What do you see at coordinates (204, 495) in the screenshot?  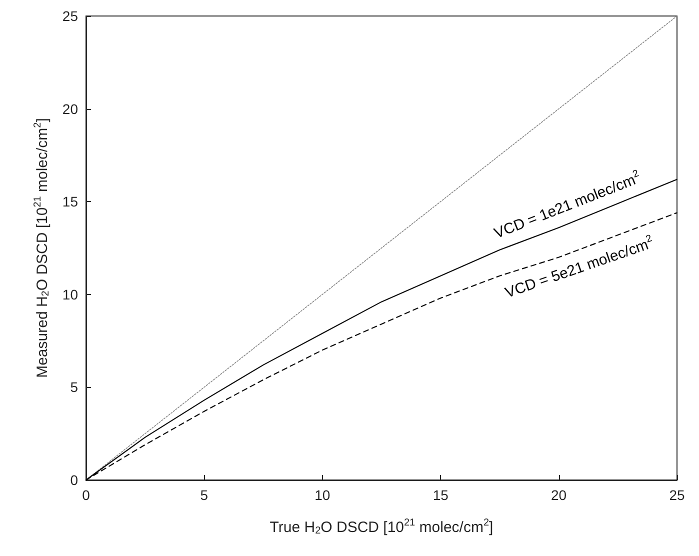 I see `x-tick-label: 5` at bounding box center [204, 495].